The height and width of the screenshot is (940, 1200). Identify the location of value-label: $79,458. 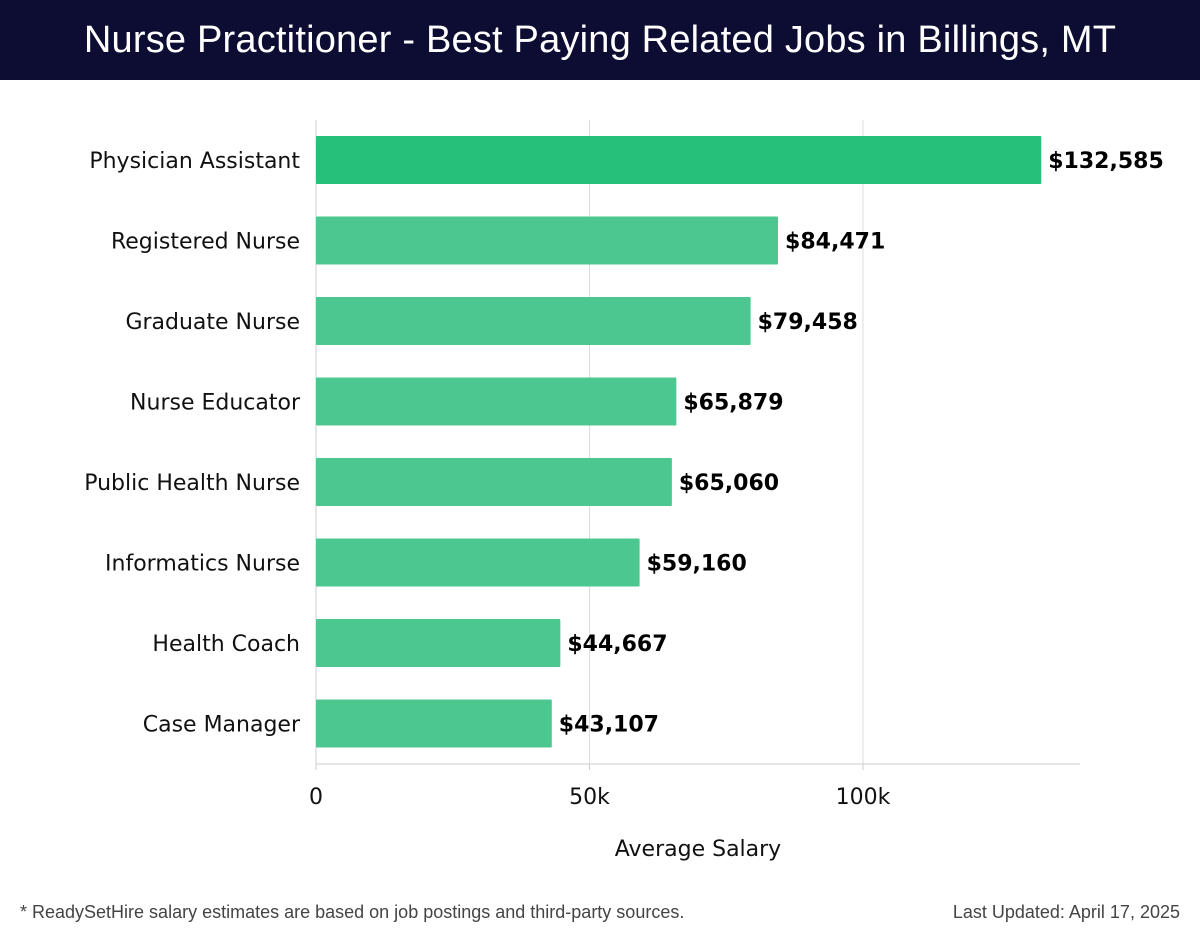
(808, 322).